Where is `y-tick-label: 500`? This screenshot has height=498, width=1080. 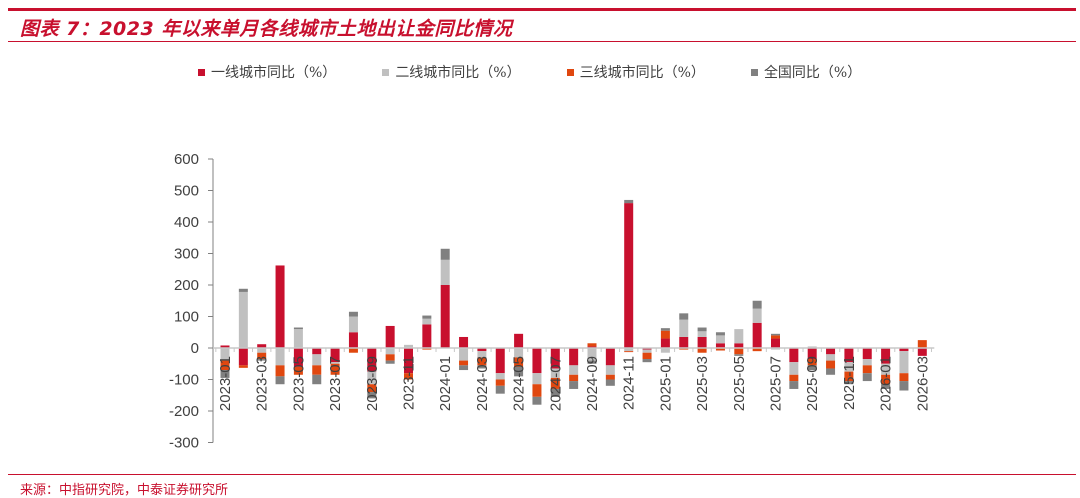
y-tick-label: 500 is located at coordinates (186, 191).